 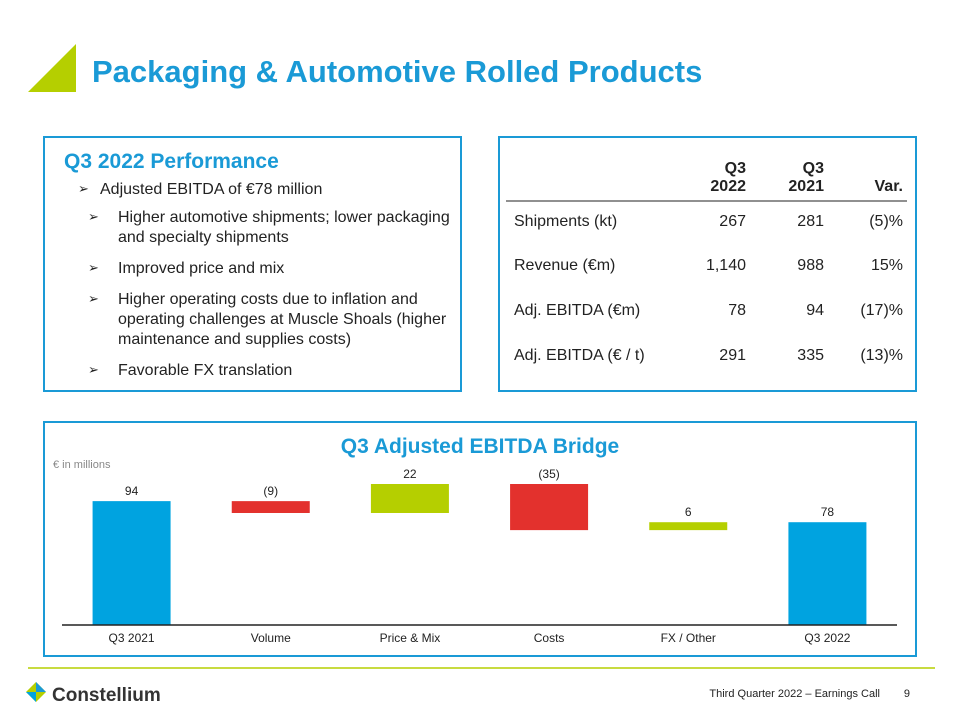 I want to click on footer-event: Third Quarter 2022 – Earnings Call, so click(x=794, y=694).